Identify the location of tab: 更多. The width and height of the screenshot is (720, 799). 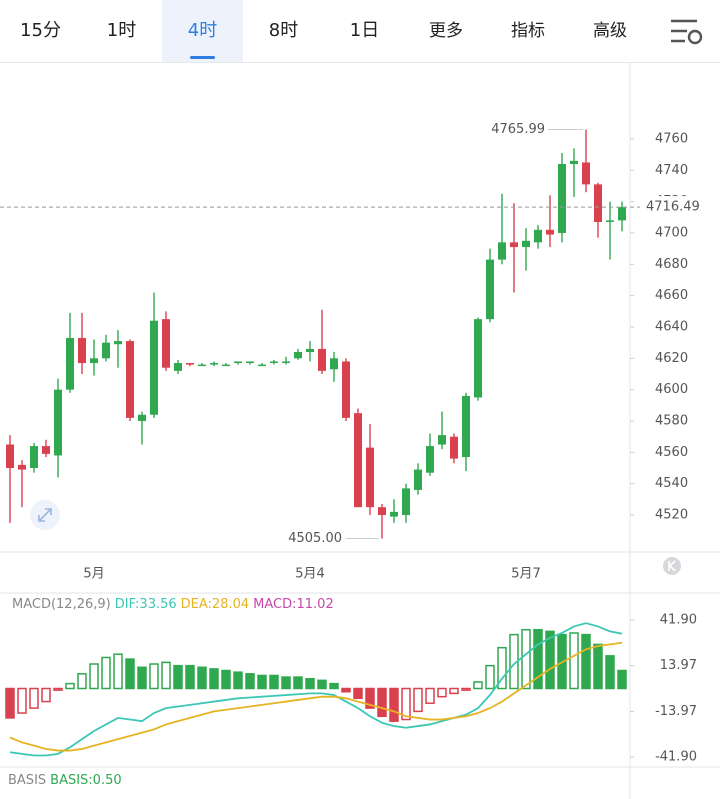
(446, 31).